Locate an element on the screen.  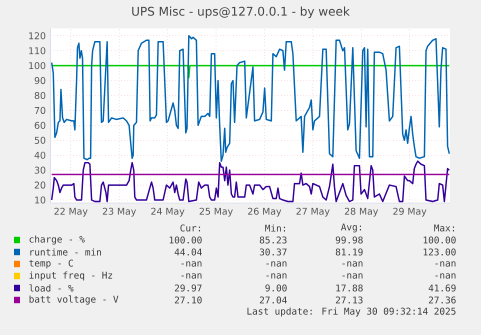
y-tick-label: 110 is located at coordinates (37, 50).